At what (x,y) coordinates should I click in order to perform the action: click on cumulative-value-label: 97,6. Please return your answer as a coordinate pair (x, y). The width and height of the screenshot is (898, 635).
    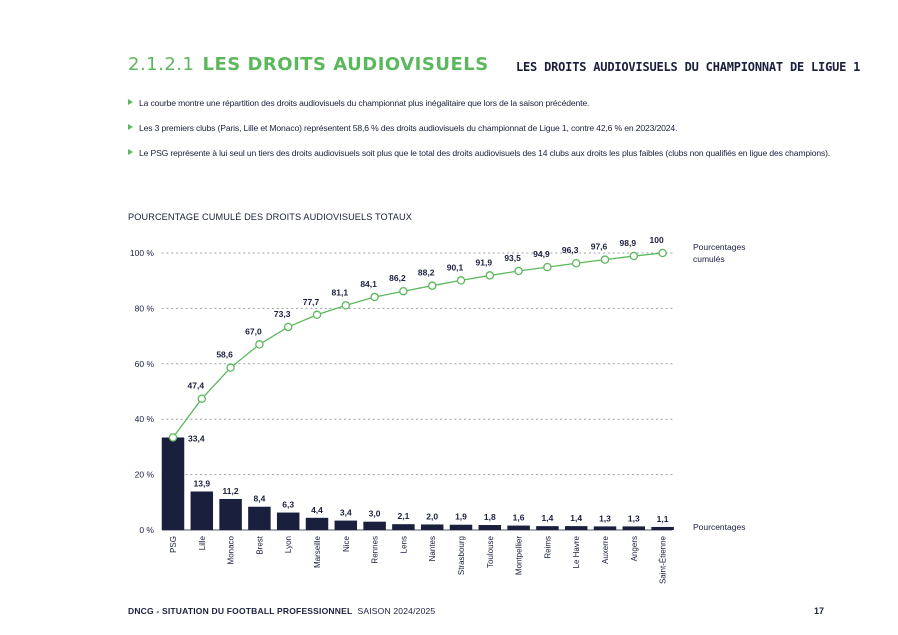
    Looking at the image, I should click on (599, 247).